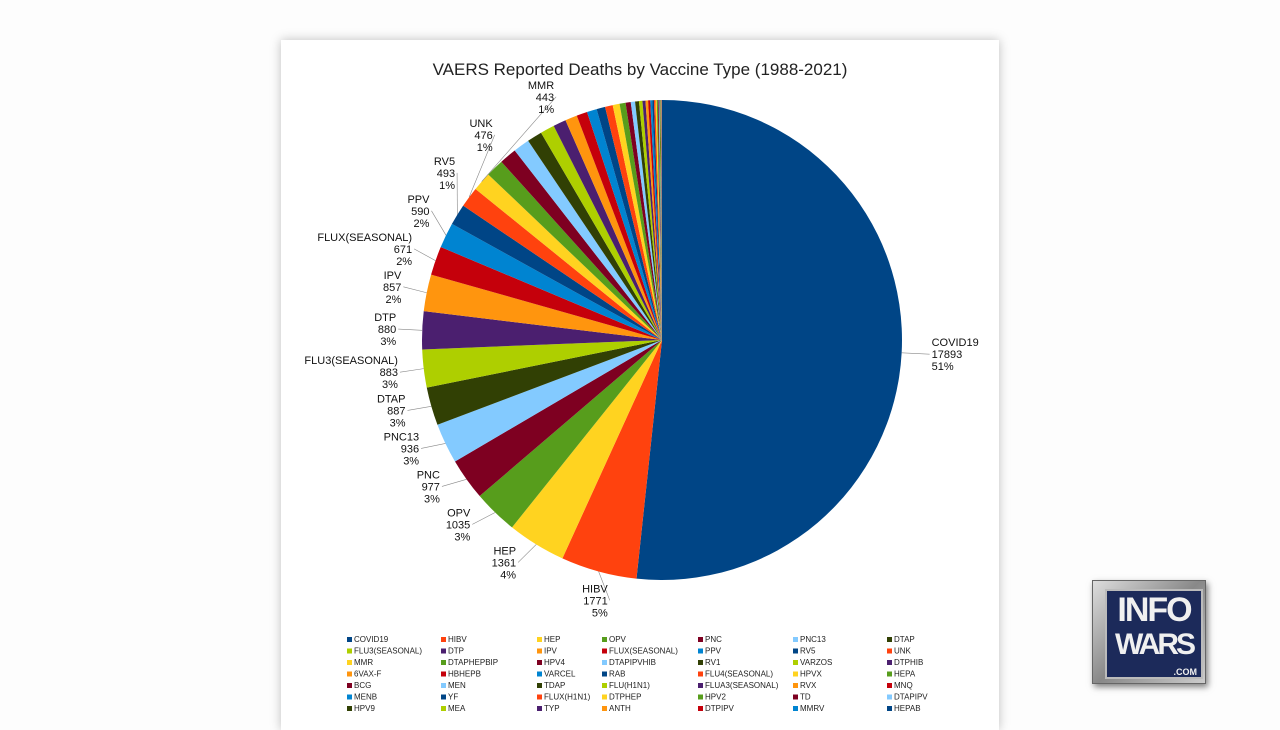 The height and width of the screenshot is (730, 1280). Describe the element at coordinates (626, 685) in the screenshot. I see `legend-item: FLU(H1N1)` at that location.